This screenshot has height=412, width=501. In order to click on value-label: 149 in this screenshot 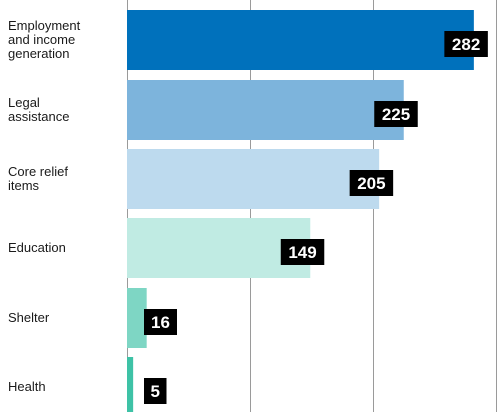, I will do `click(302, 252)`.